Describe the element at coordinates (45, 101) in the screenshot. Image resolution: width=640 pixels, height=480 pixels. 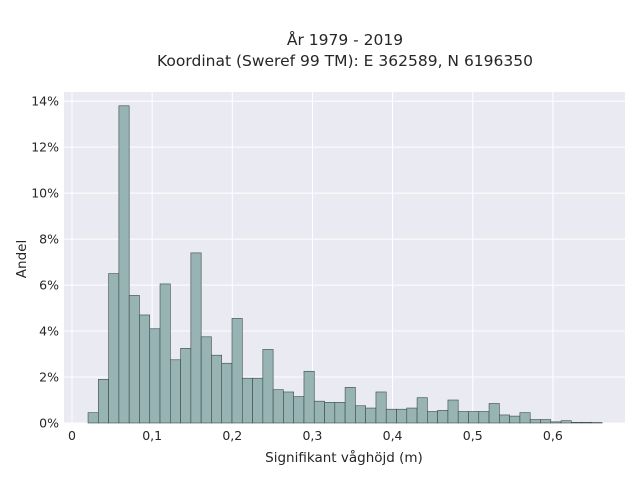
I see `y-tick-label: 14%` at that location.